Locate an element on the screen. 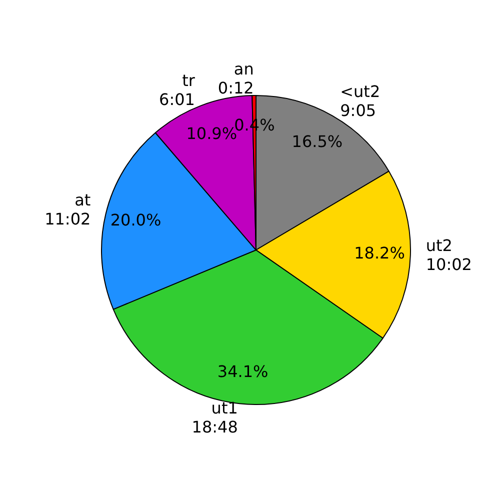  data-label: 18.2% is located at coordinates (379, 253).